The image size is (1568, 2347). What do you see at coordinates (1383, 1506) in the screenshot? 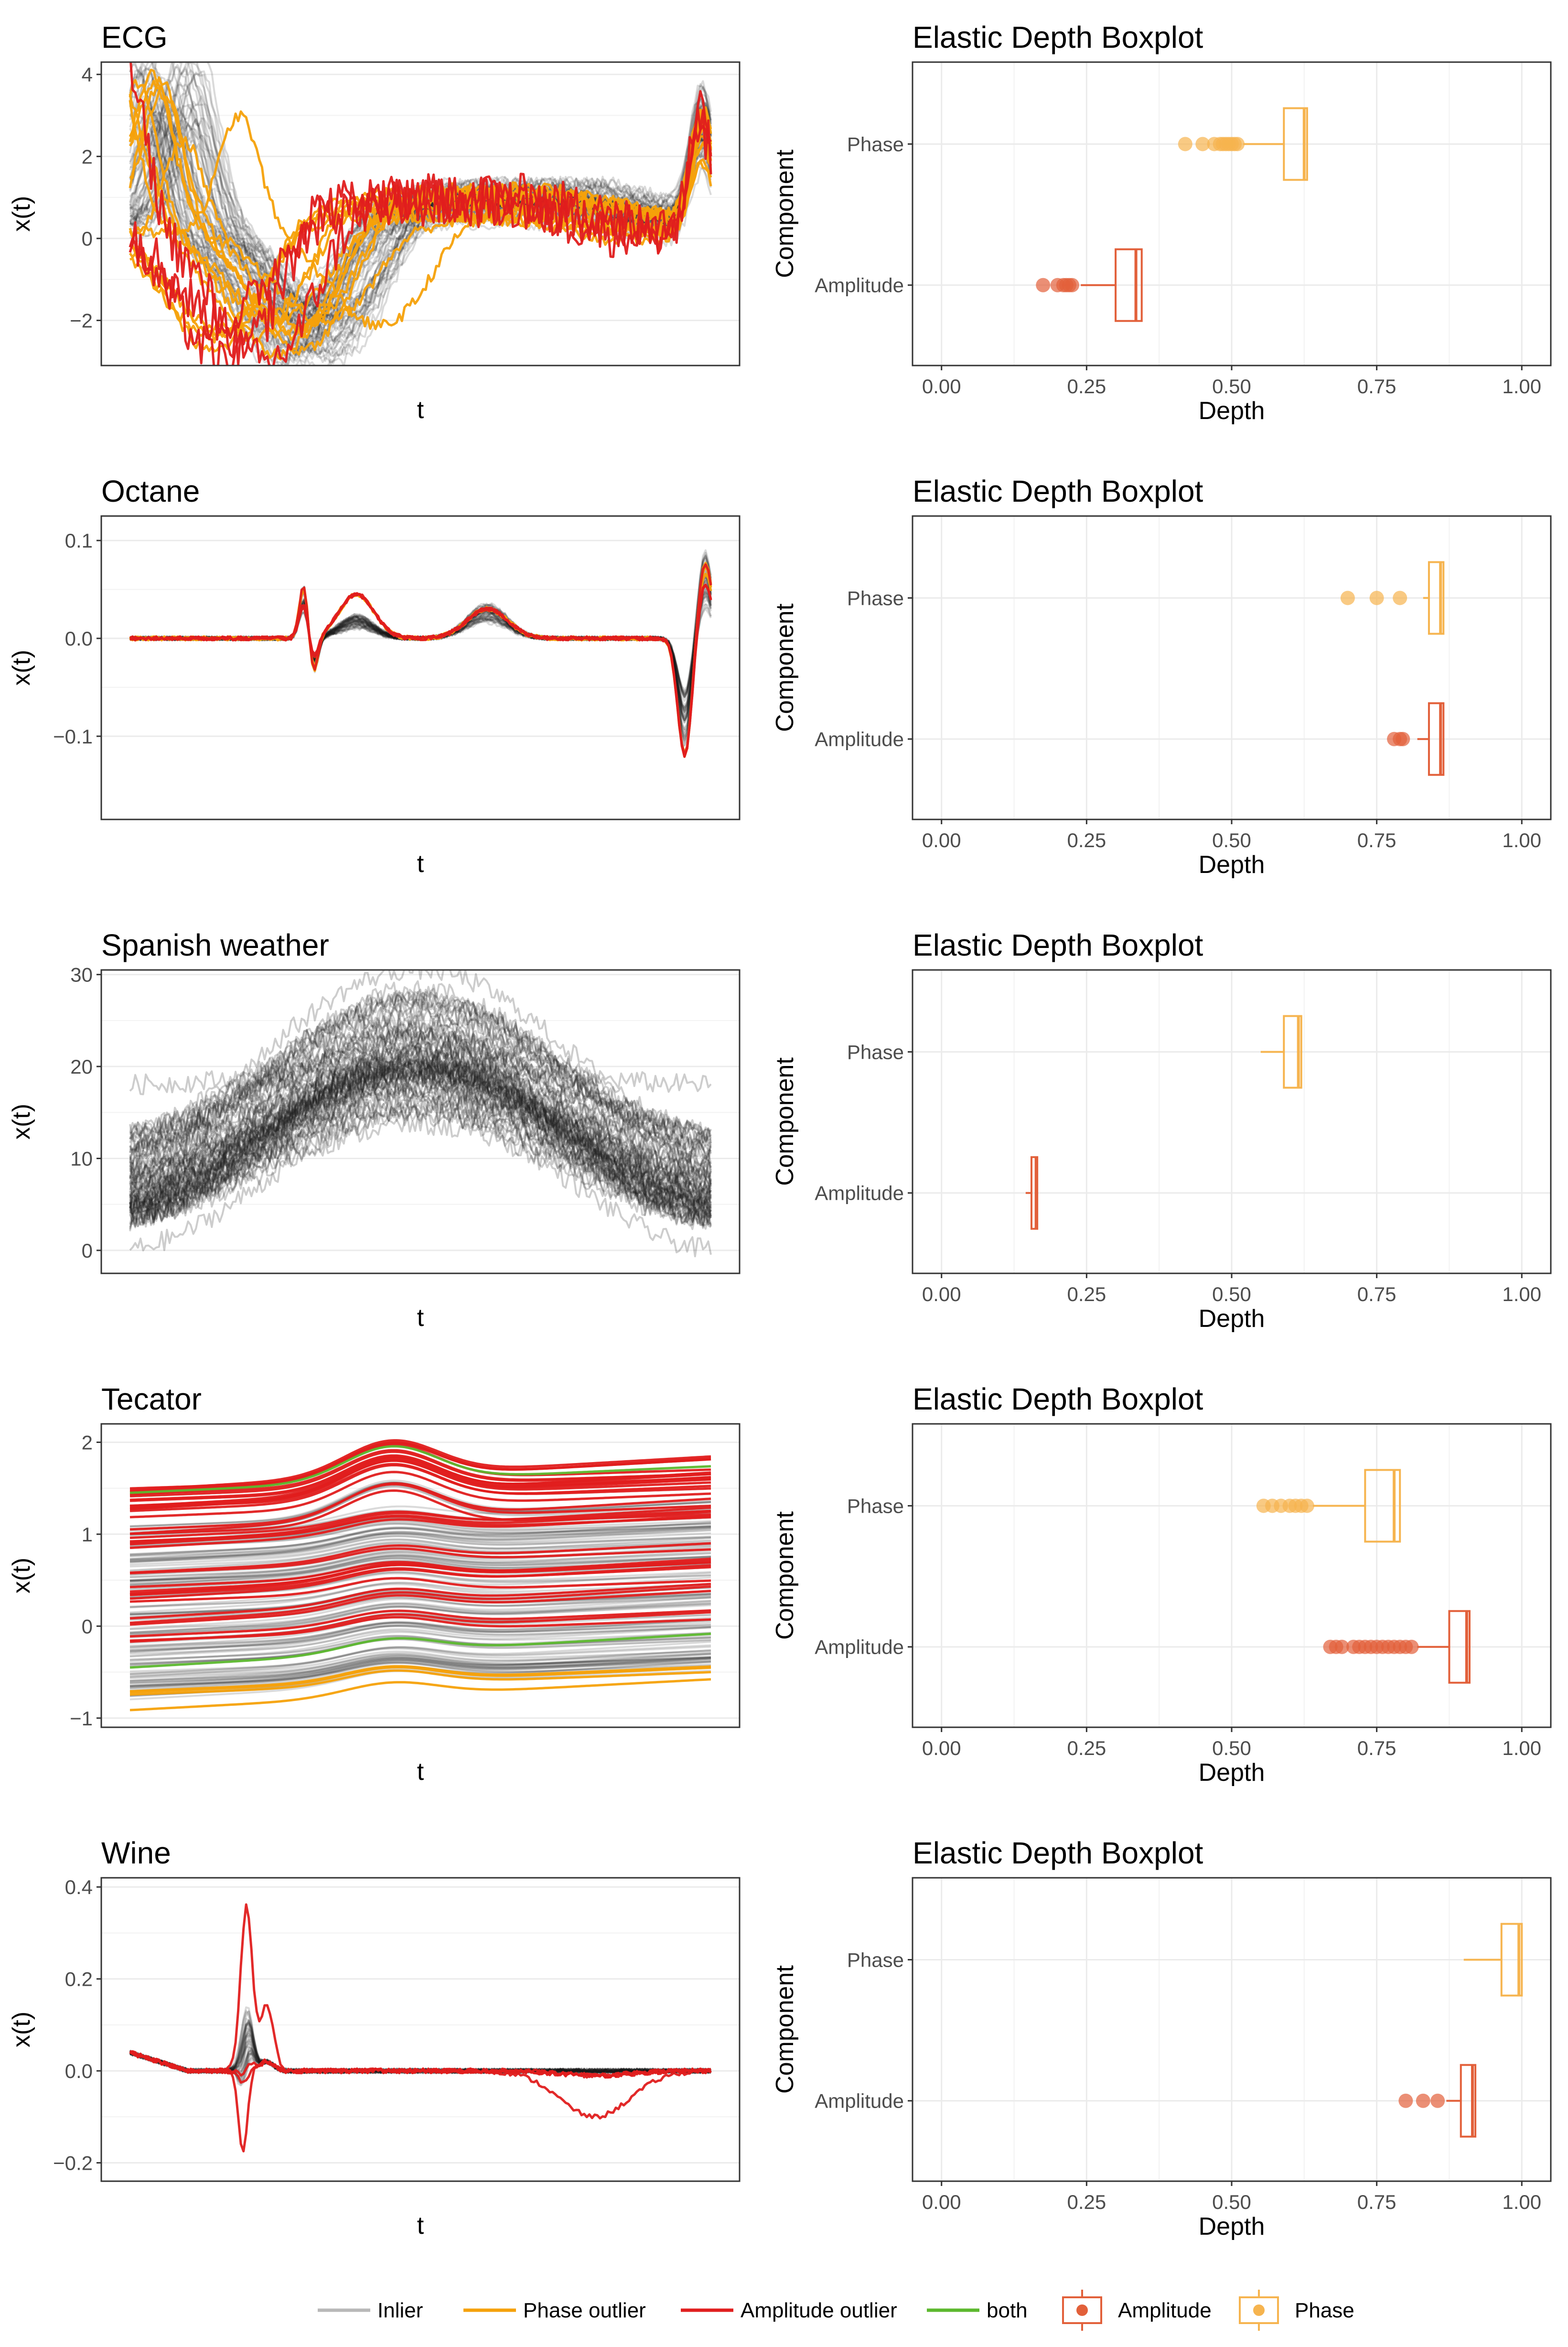
I see `box-body` at bounding box center [1383, 1506].